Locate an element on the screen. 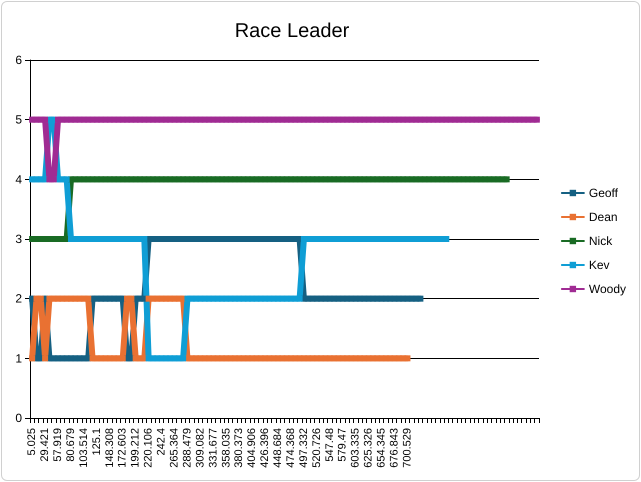 This screenshot has width=641, height=482. x-tick-label: 474.368 is located at coordinates (290, 448).